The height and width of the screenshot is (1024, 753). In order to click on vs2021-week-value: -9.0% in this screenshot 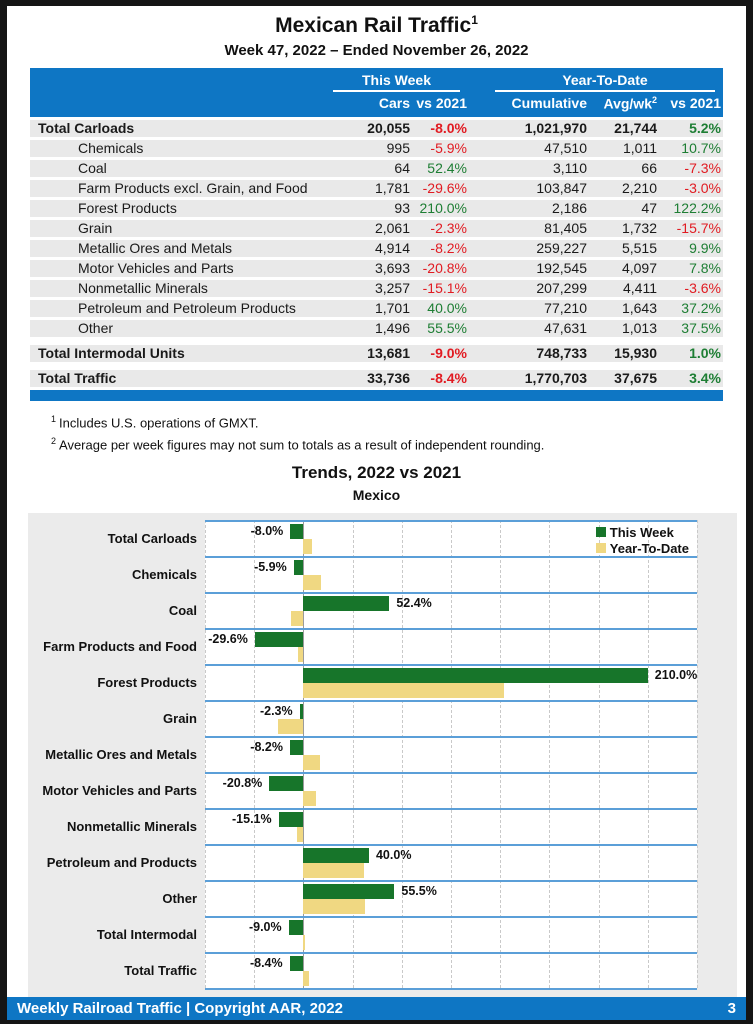, I will do `click(448, 352)`.